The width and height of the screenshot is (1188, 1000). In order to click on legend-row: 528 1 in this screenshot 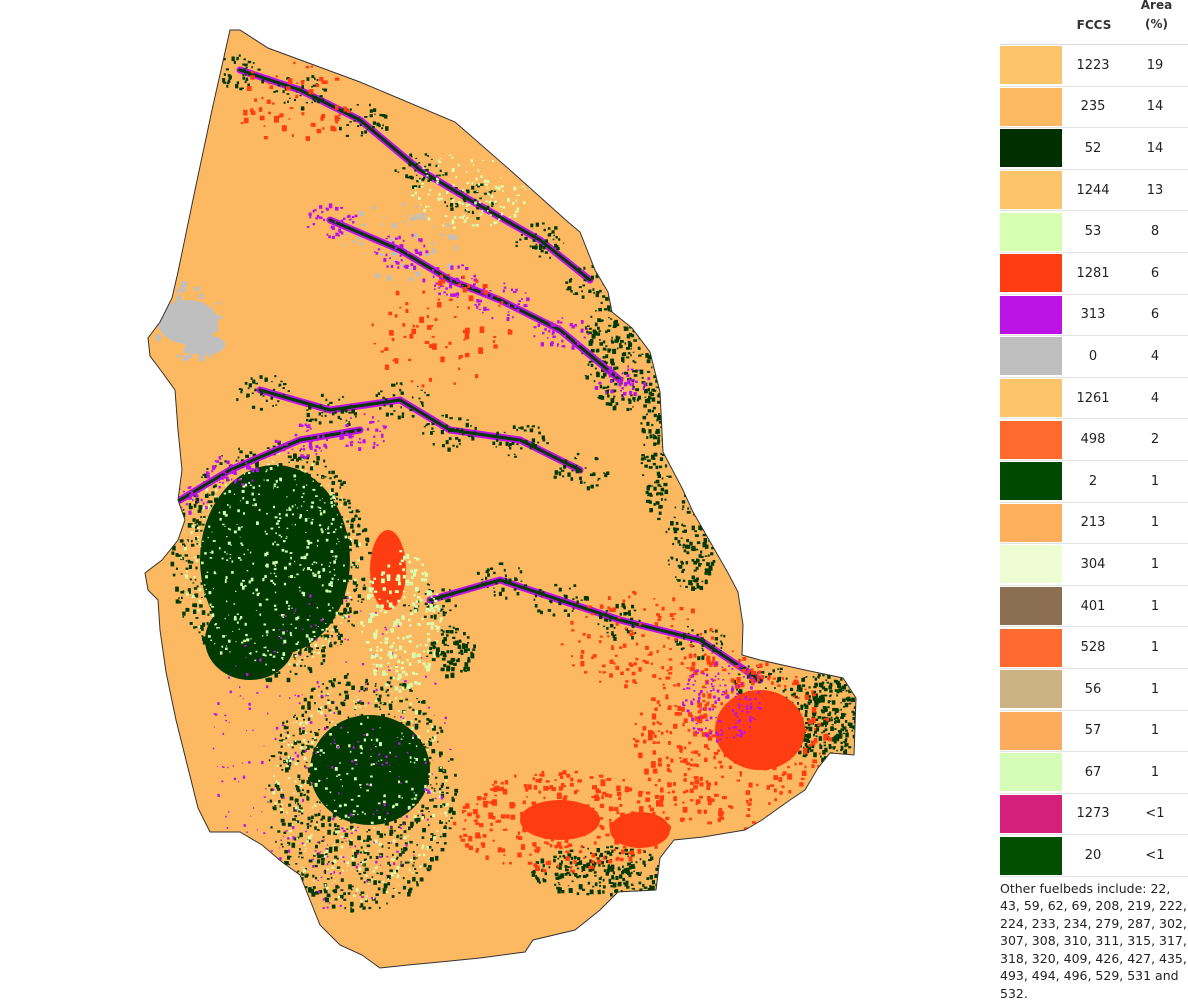, I will do `click(1094, 648)`.